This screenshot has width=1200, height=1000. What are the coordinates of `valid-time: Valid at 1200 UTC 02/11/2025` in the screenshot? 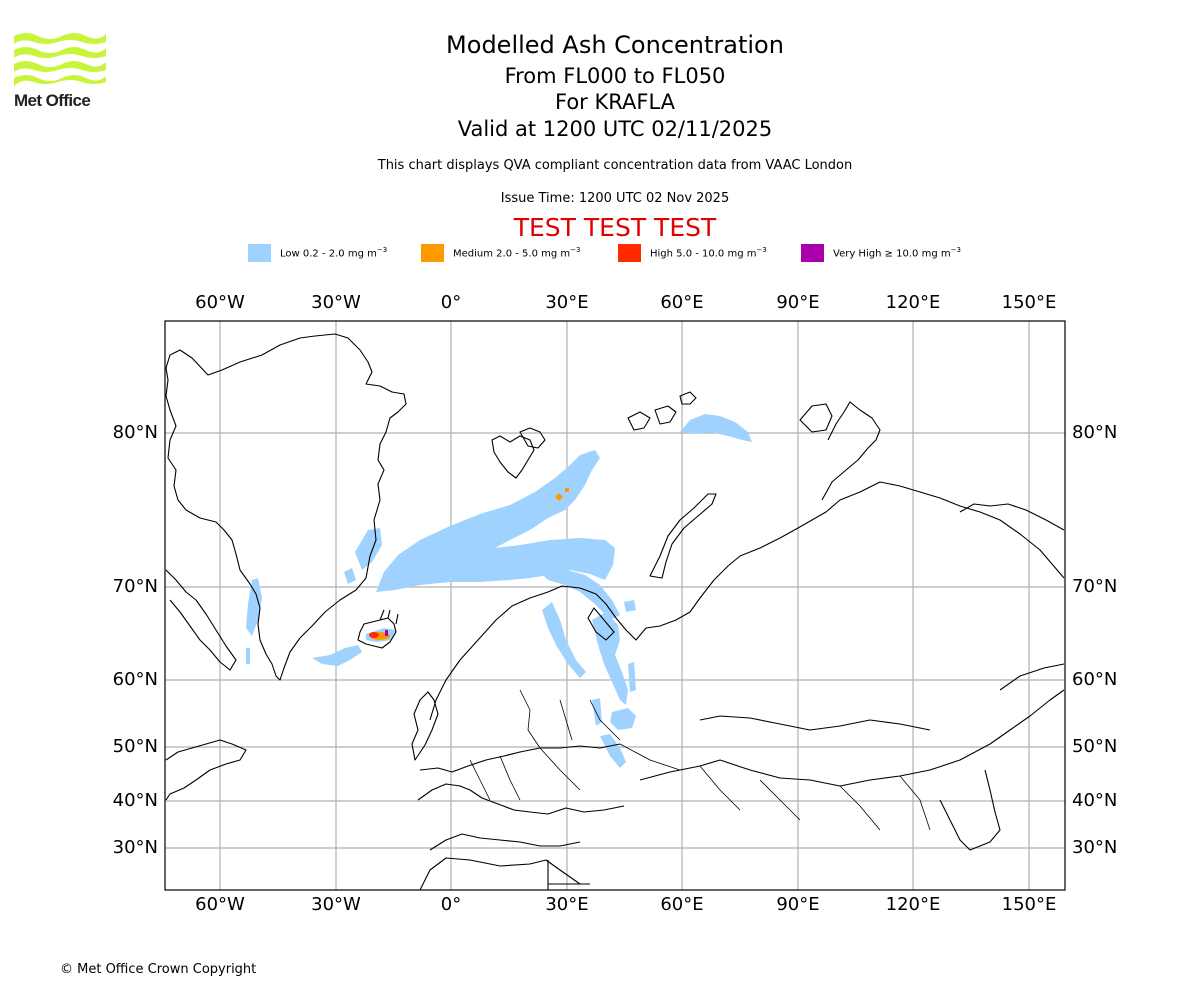 It's located at (615, 129).